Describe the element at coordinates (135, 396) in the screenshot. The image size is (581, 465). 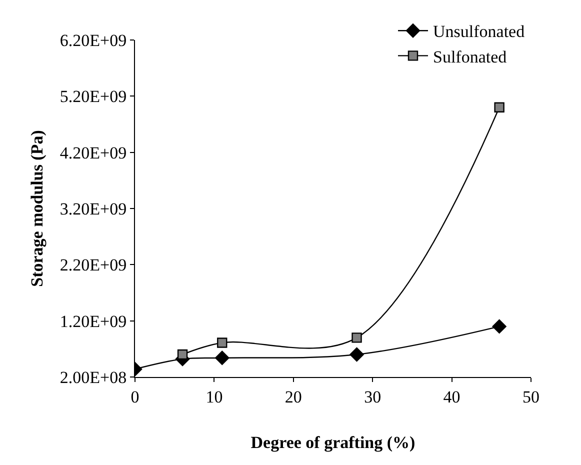
I see `x-tick-label: 0` at that location.